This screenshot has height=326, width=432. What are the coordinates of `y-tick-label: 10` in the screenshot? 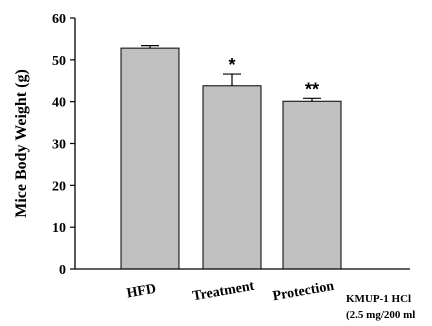 It's located at (59, 228).